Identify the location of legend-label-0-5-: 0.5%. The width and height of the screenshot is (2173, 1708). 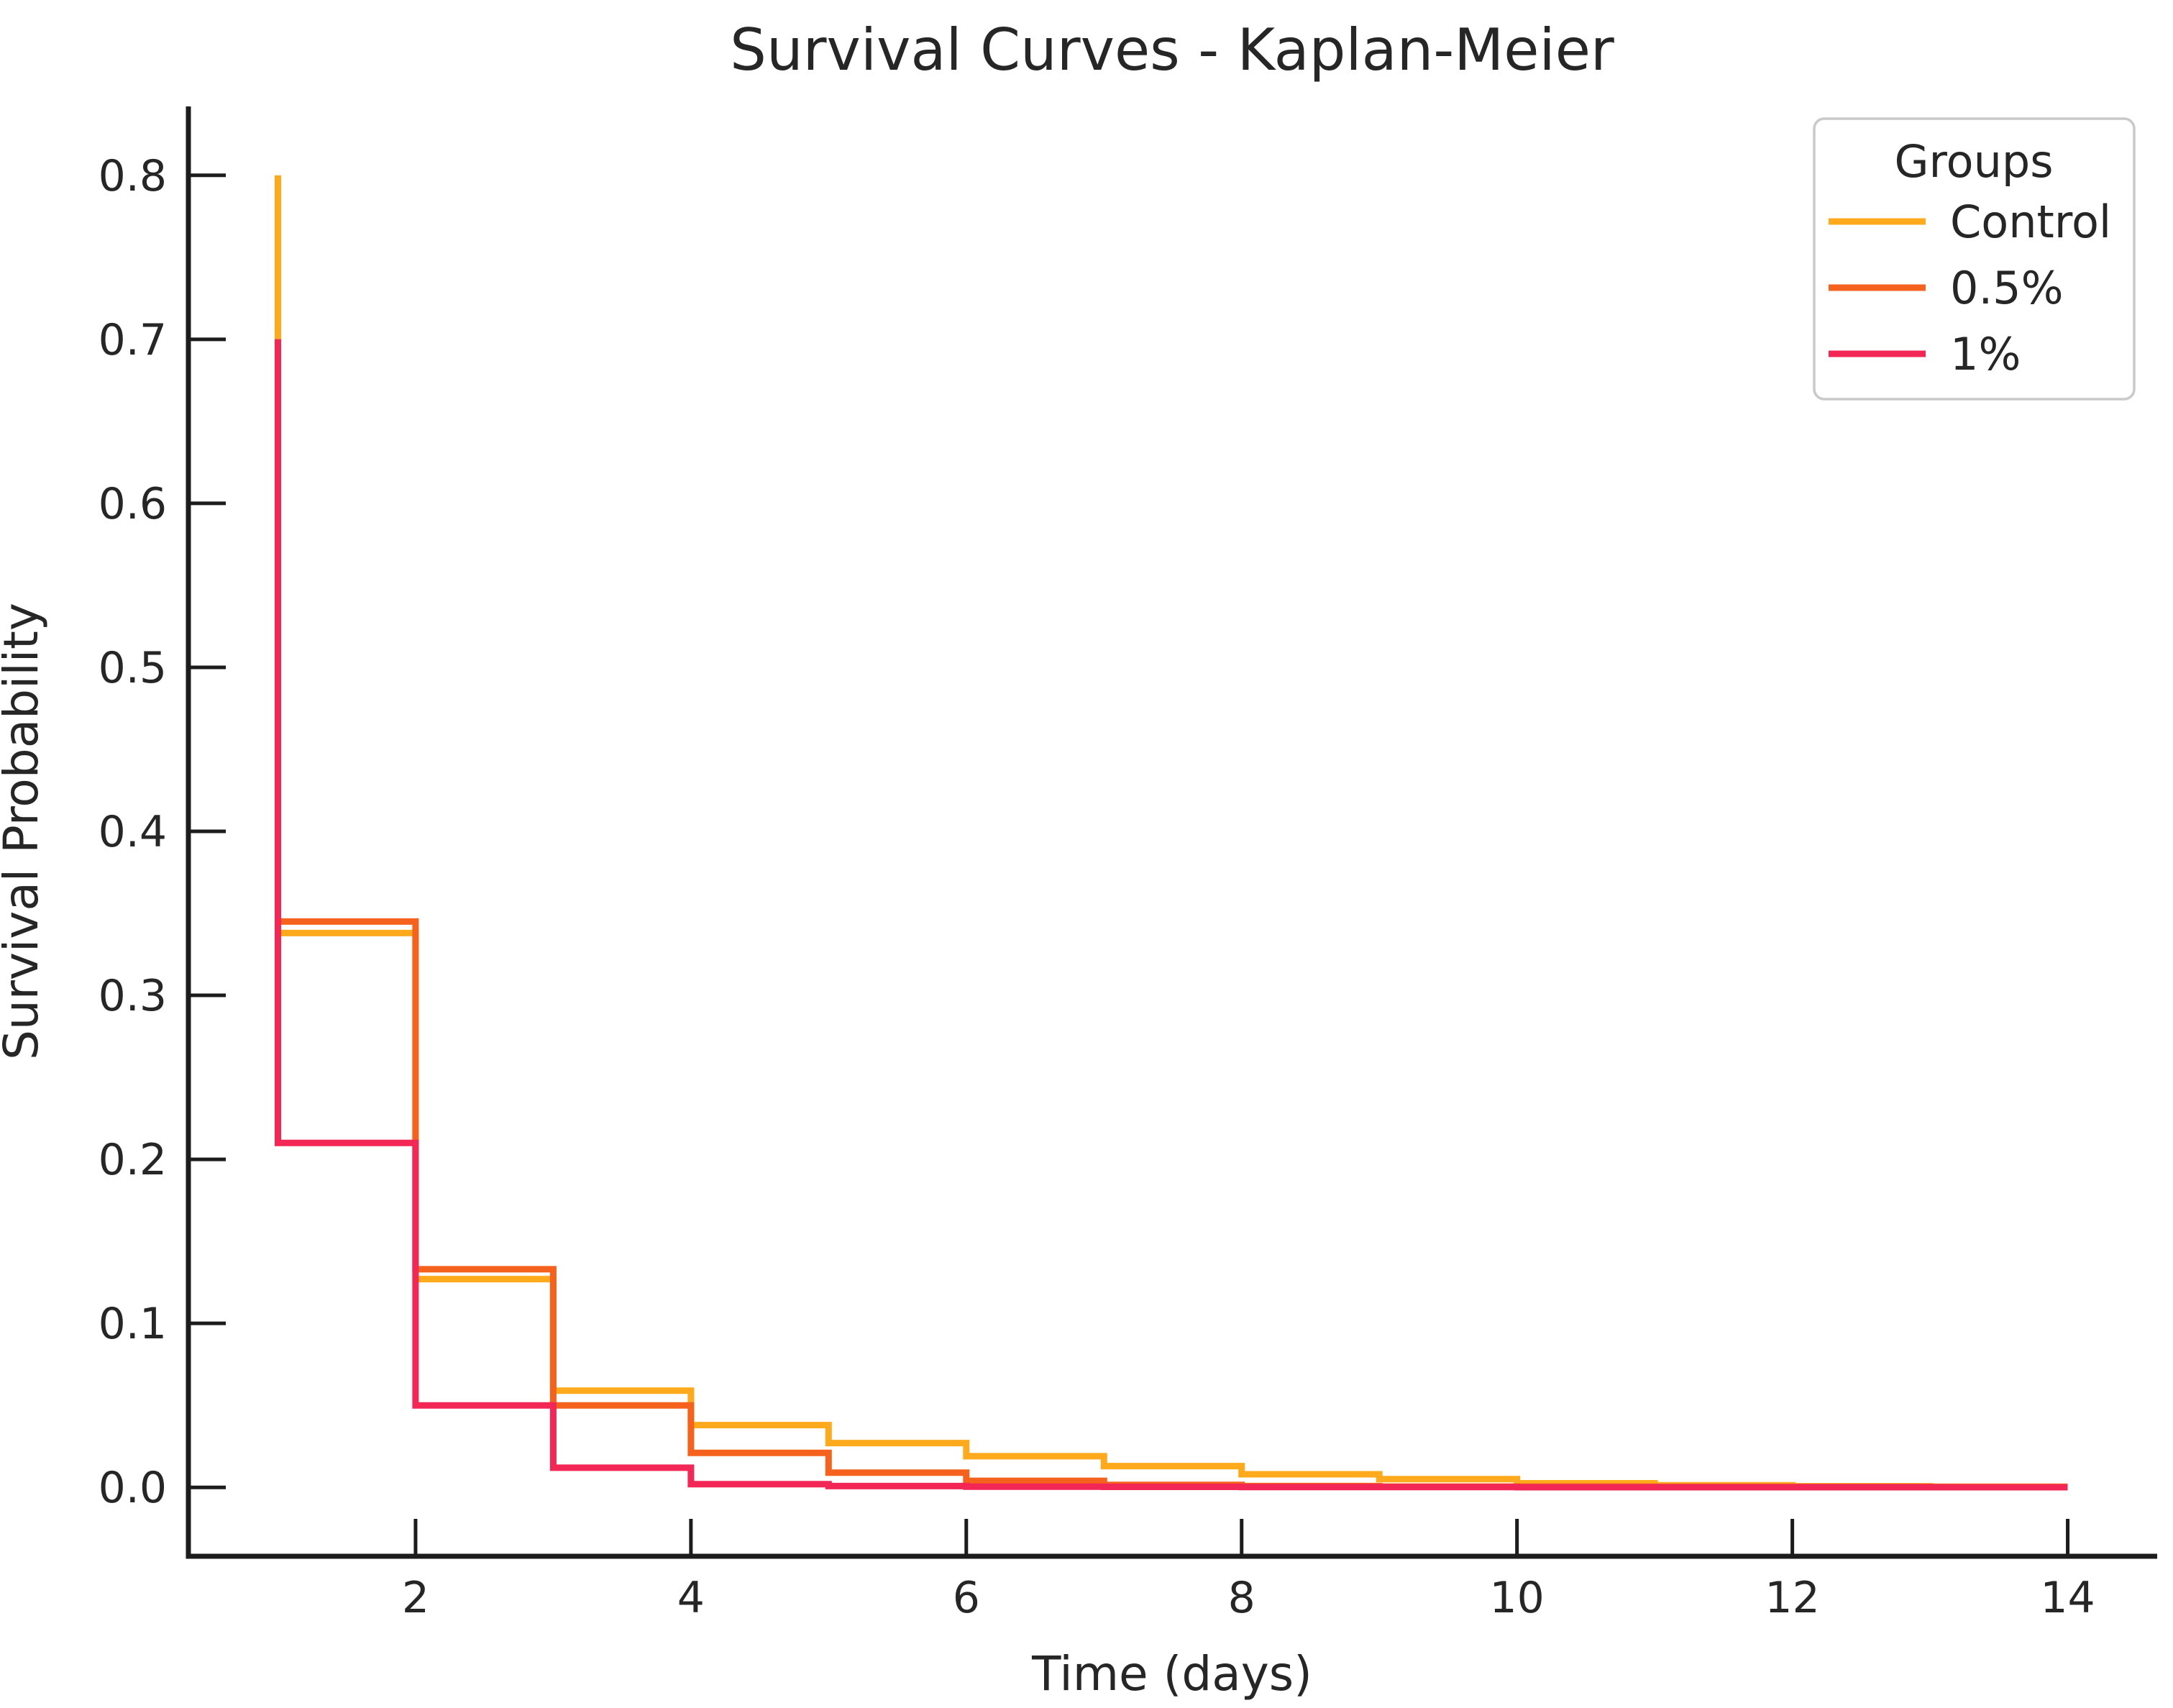
(2007, 288).